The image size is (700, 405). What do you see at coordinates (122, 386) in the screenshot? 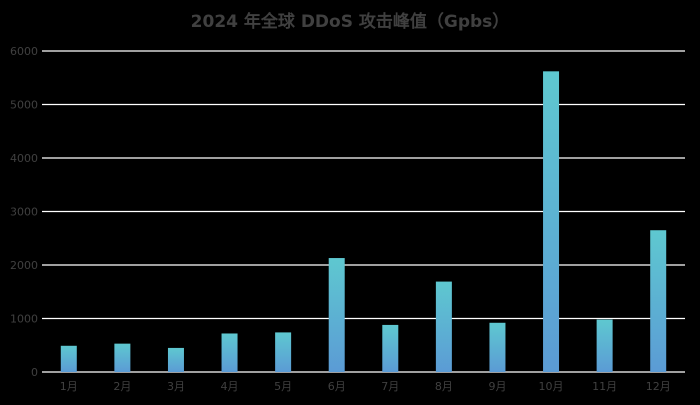
I see `x-tick-label: 2月` at bounding box center [122, 386].